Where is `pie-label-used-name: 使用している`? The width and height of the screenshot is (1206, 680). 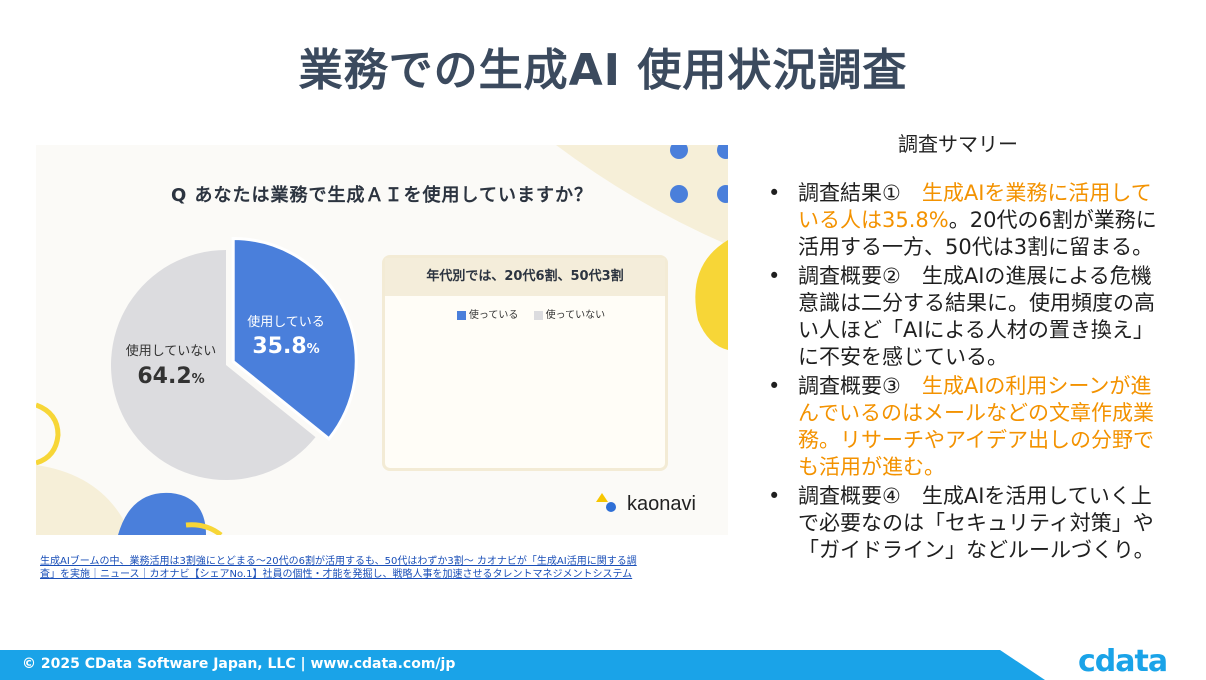
pie-label-used-name: 使用している is located at coordinates (286, 322).